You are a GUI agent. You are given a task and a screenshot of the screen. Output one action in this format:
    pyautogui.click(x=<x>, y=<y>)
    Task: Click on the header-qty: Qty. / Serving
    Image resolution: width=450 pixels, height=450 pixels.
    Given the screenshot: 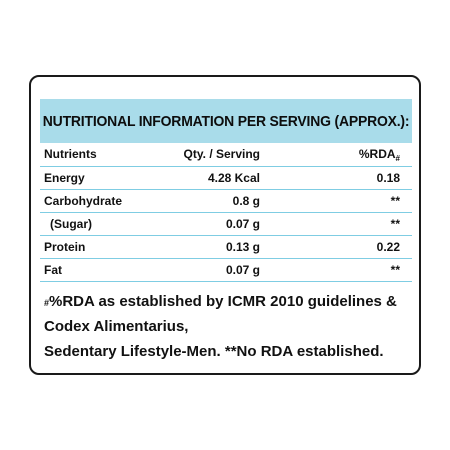 What is the action you would take?
    pyautogui.click(x=221, y=154)
    